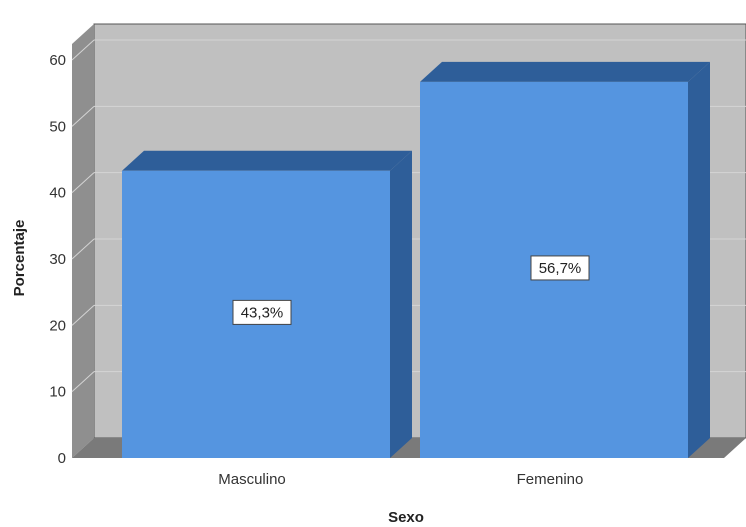 The width and height of the screenshot is (746, 527). Describe the element at coordinates (406, 517) in the screenshot. I see `x-axis-title: Sexo` at that location.